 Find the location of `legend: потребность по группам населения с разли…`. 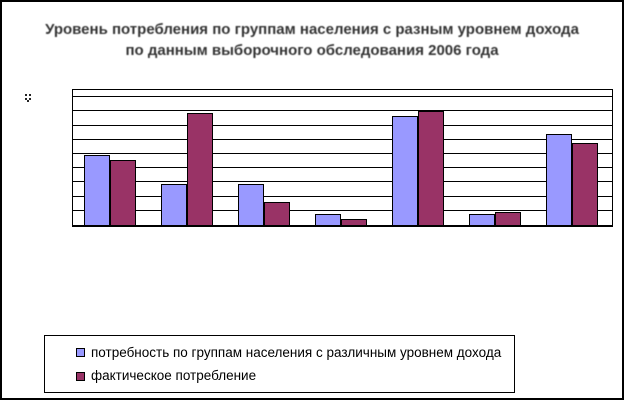

legend: потребность по группам населения с разли… is located at coordinates (279, 364).